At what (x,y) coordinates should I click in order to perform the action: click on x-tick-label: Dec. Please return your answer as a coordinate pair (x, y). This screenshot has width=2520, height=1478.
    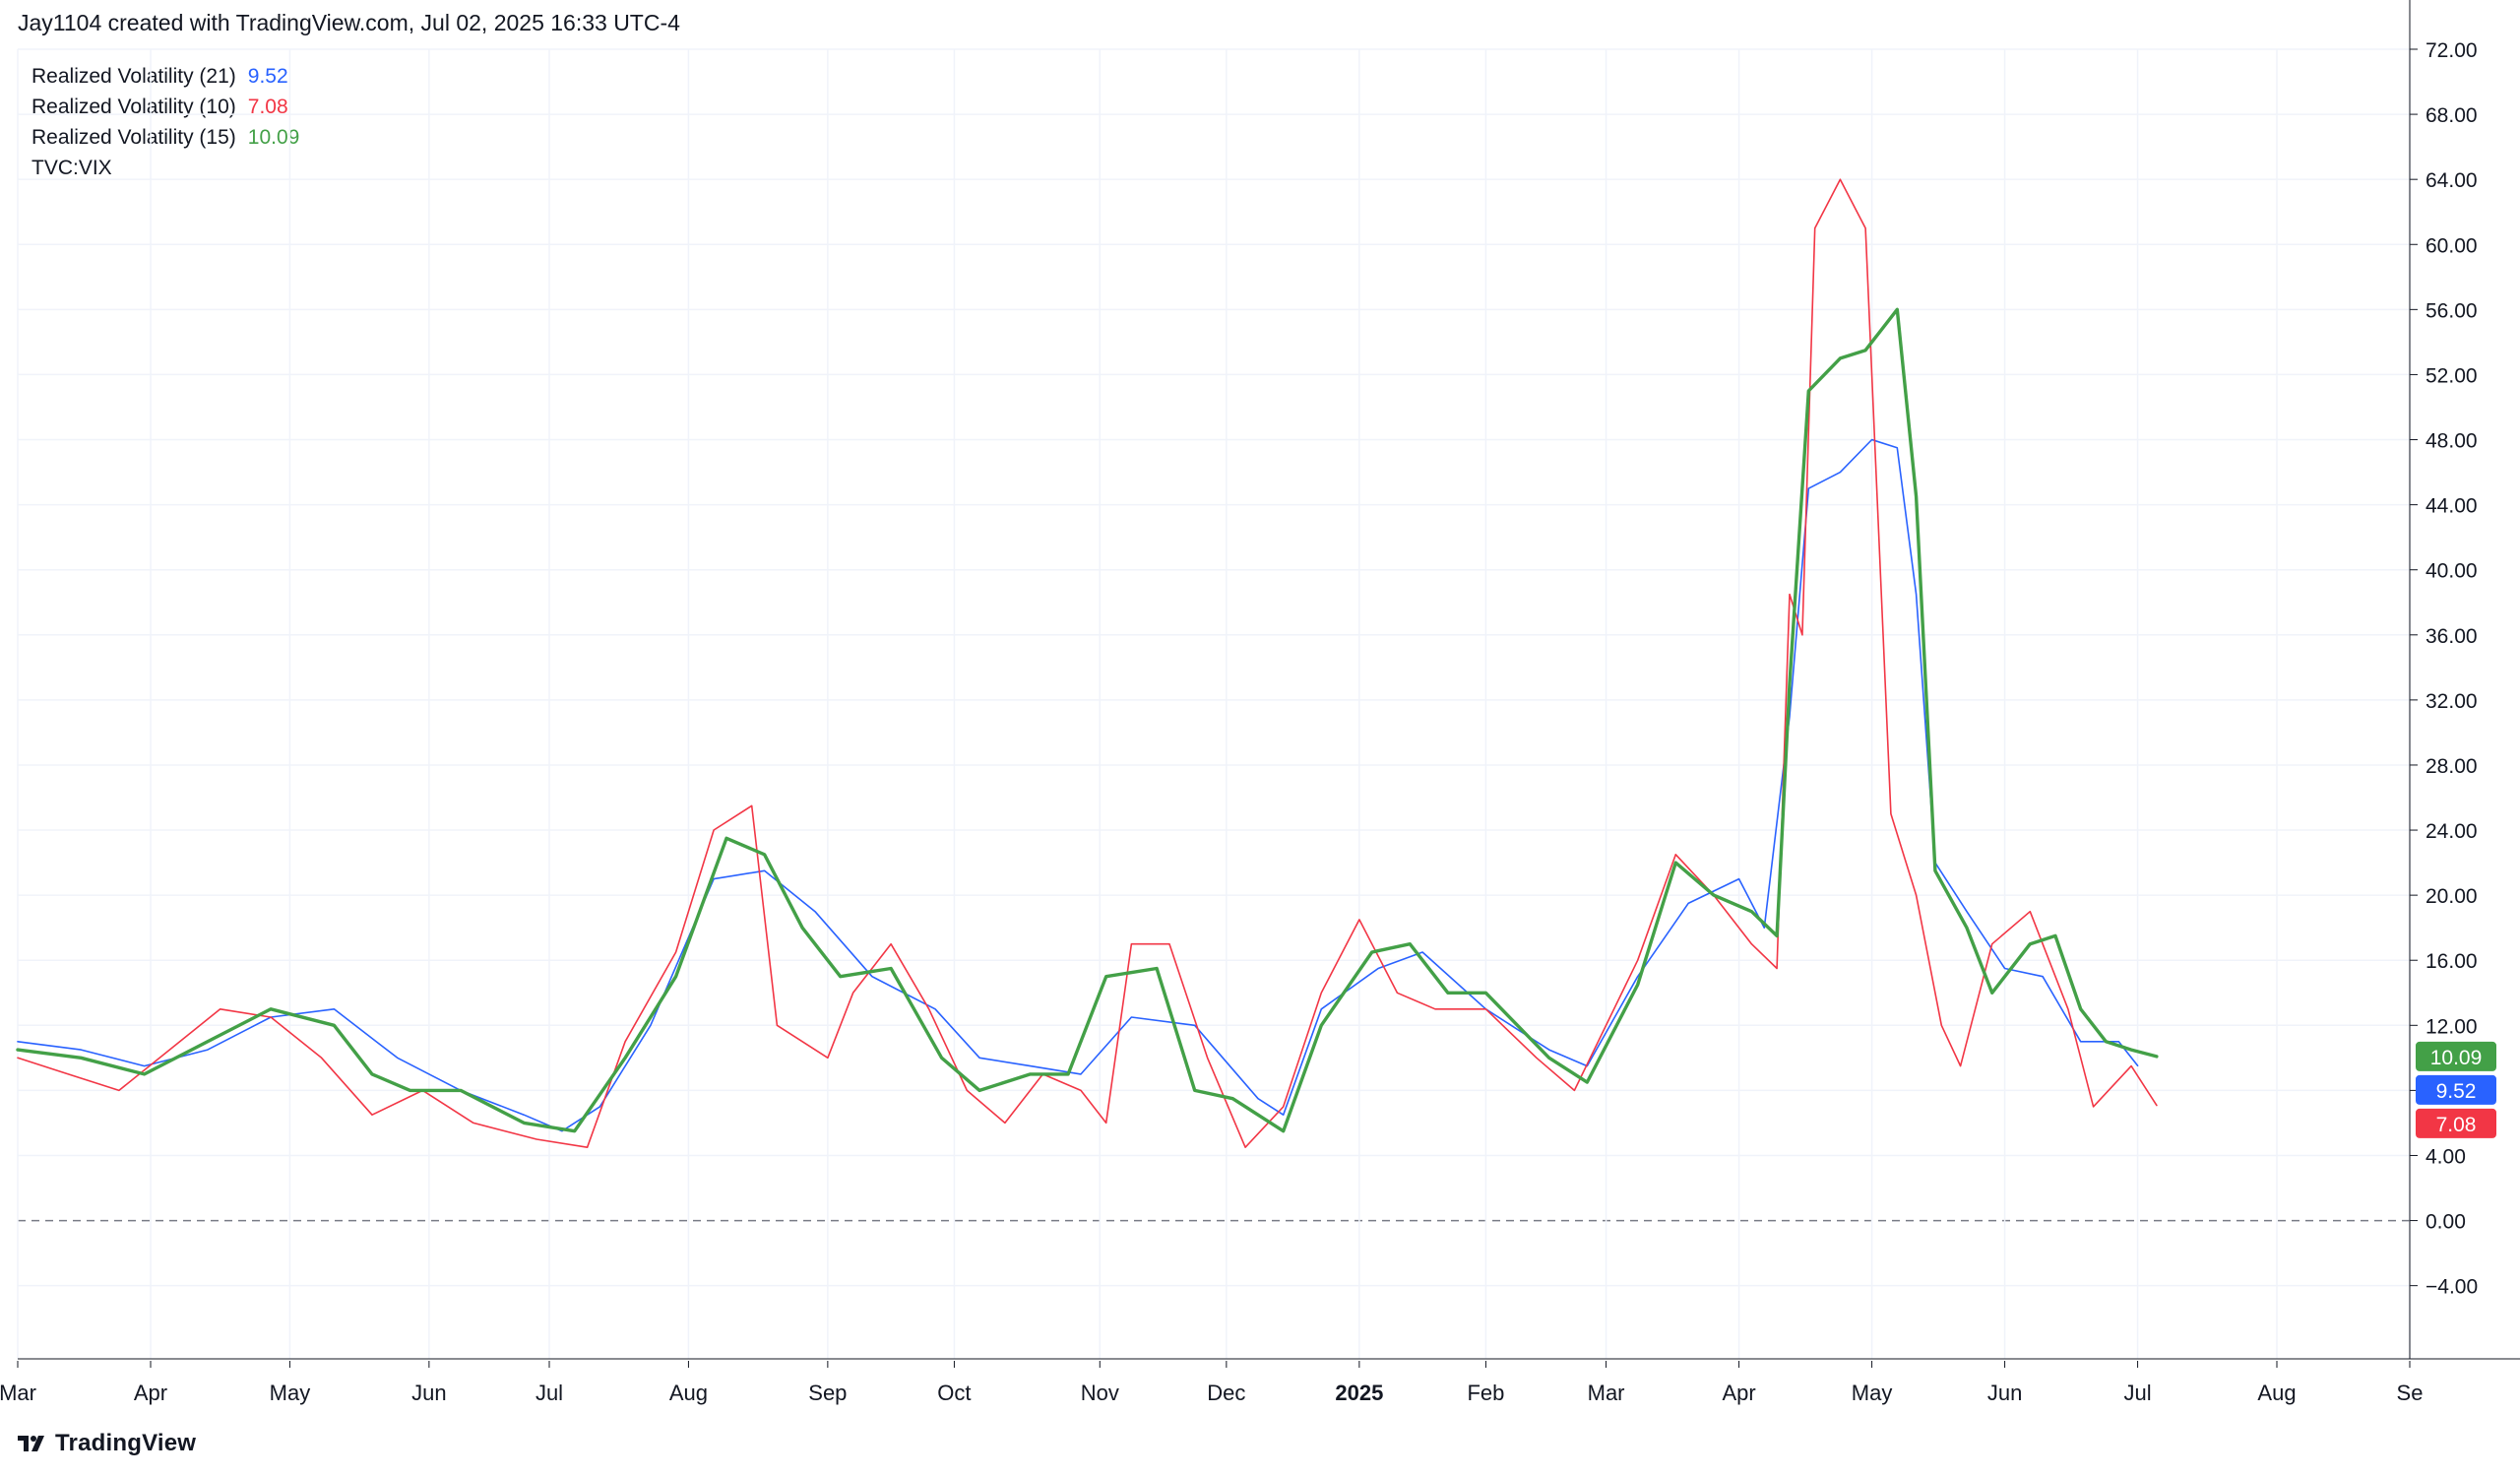
    Looking at the image, I should click on (1226, 1393).